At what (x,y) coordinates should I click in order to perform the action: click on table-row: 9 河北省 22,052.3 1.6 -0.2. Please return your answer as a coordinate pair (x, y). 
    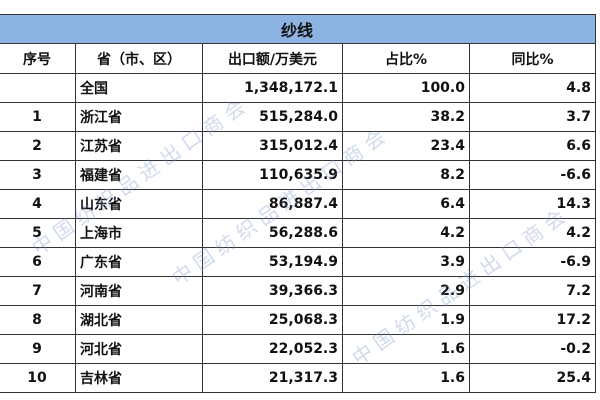
    Looking at the image, I should click on (298, 349).